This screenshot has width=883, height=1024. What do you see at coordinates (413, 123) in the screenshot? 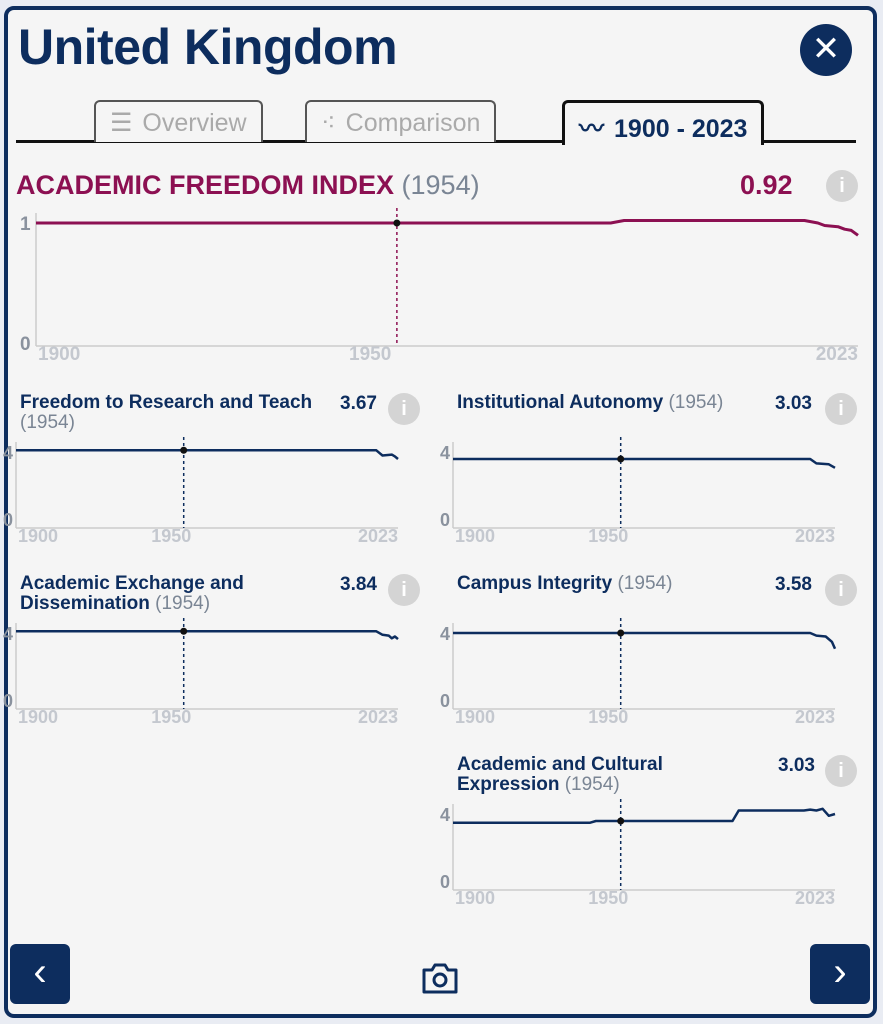
I see `tab-label: Comparison` at bounding box center [413, 123].